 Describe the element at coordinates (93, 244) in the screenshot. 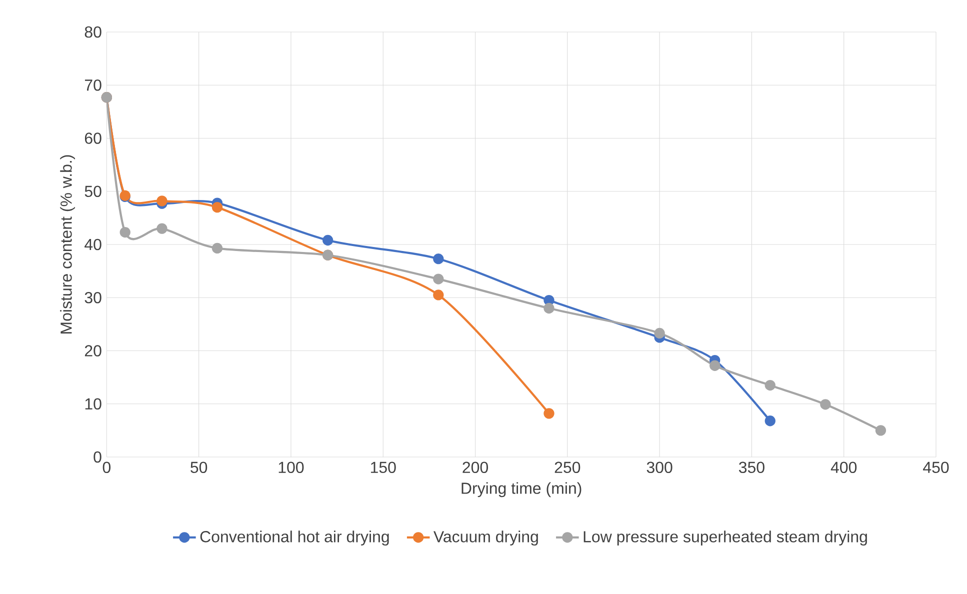

I see `y-tick-label: 40` at that location.